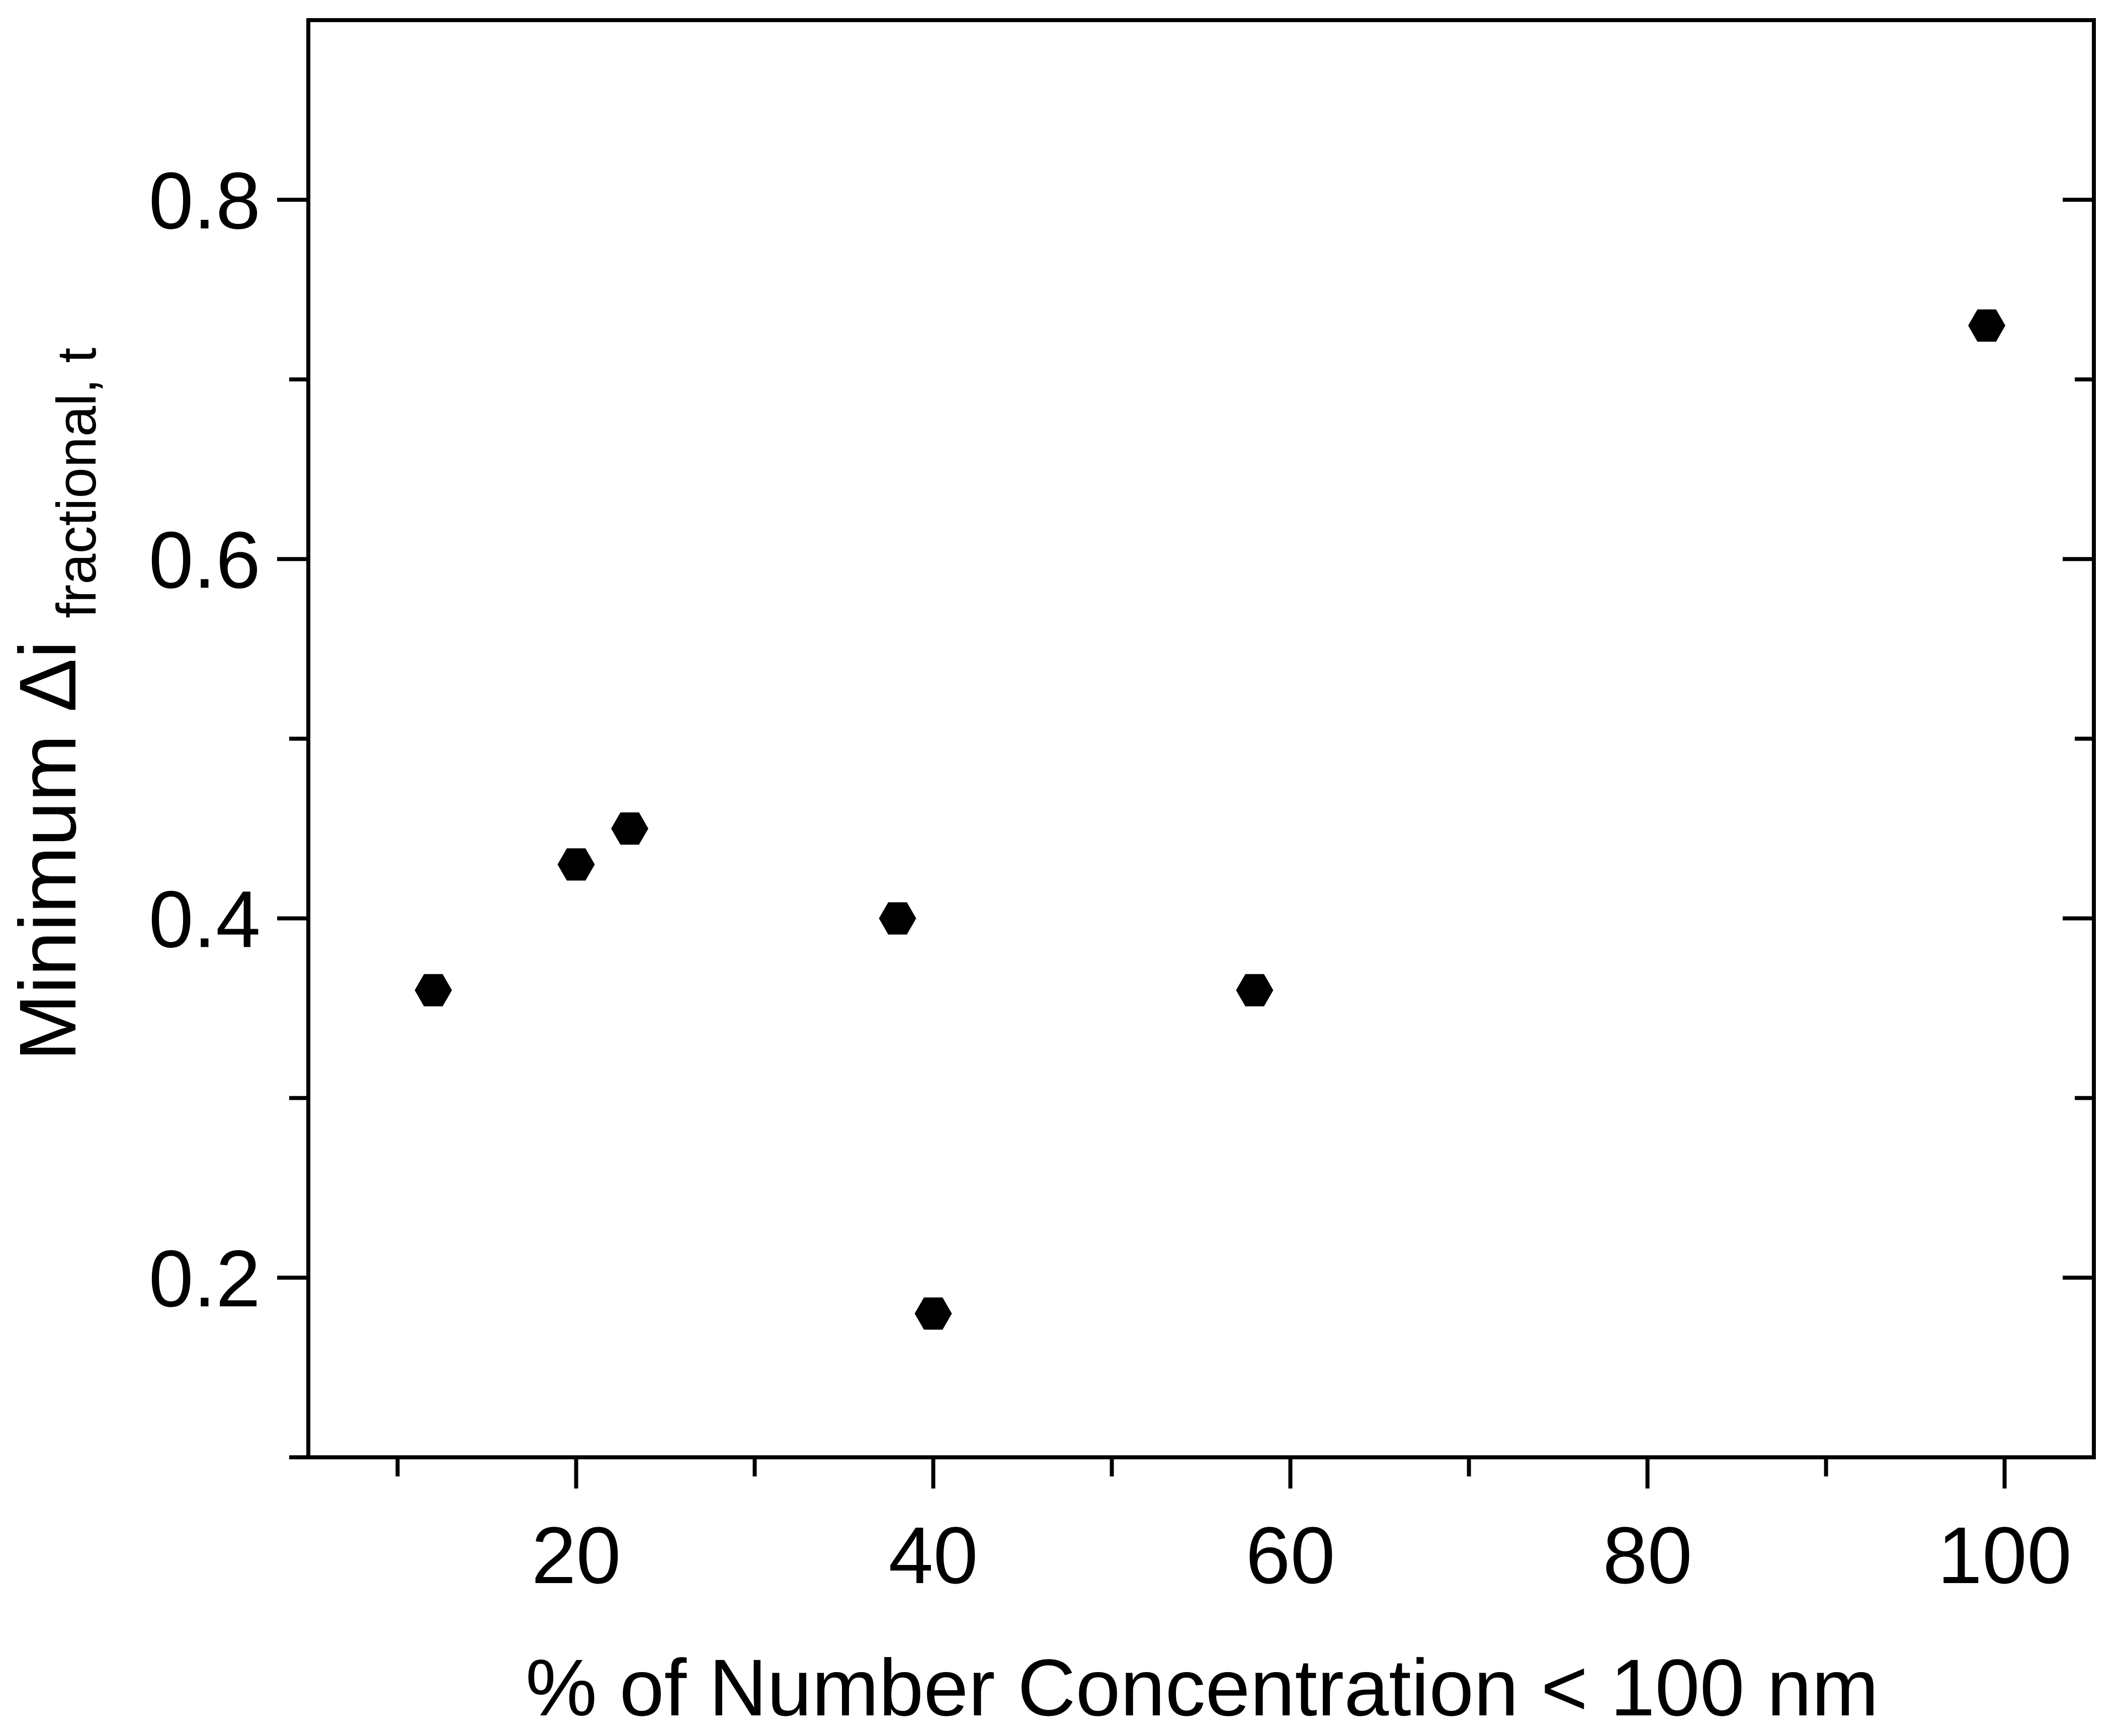 The height and width of the screenshot is (1736, 2115). I want to click on y-tick-label: 0.8, so click(205, 200).